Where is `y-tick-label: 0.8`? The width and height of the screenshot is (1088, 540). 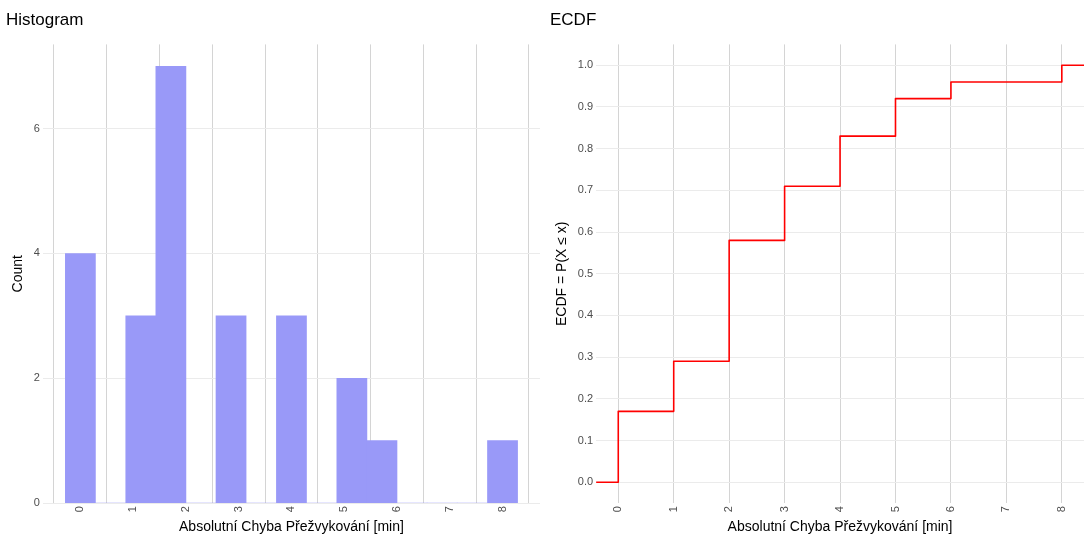
y-tick-label: 0.8 is located at coordinates (585, 147).